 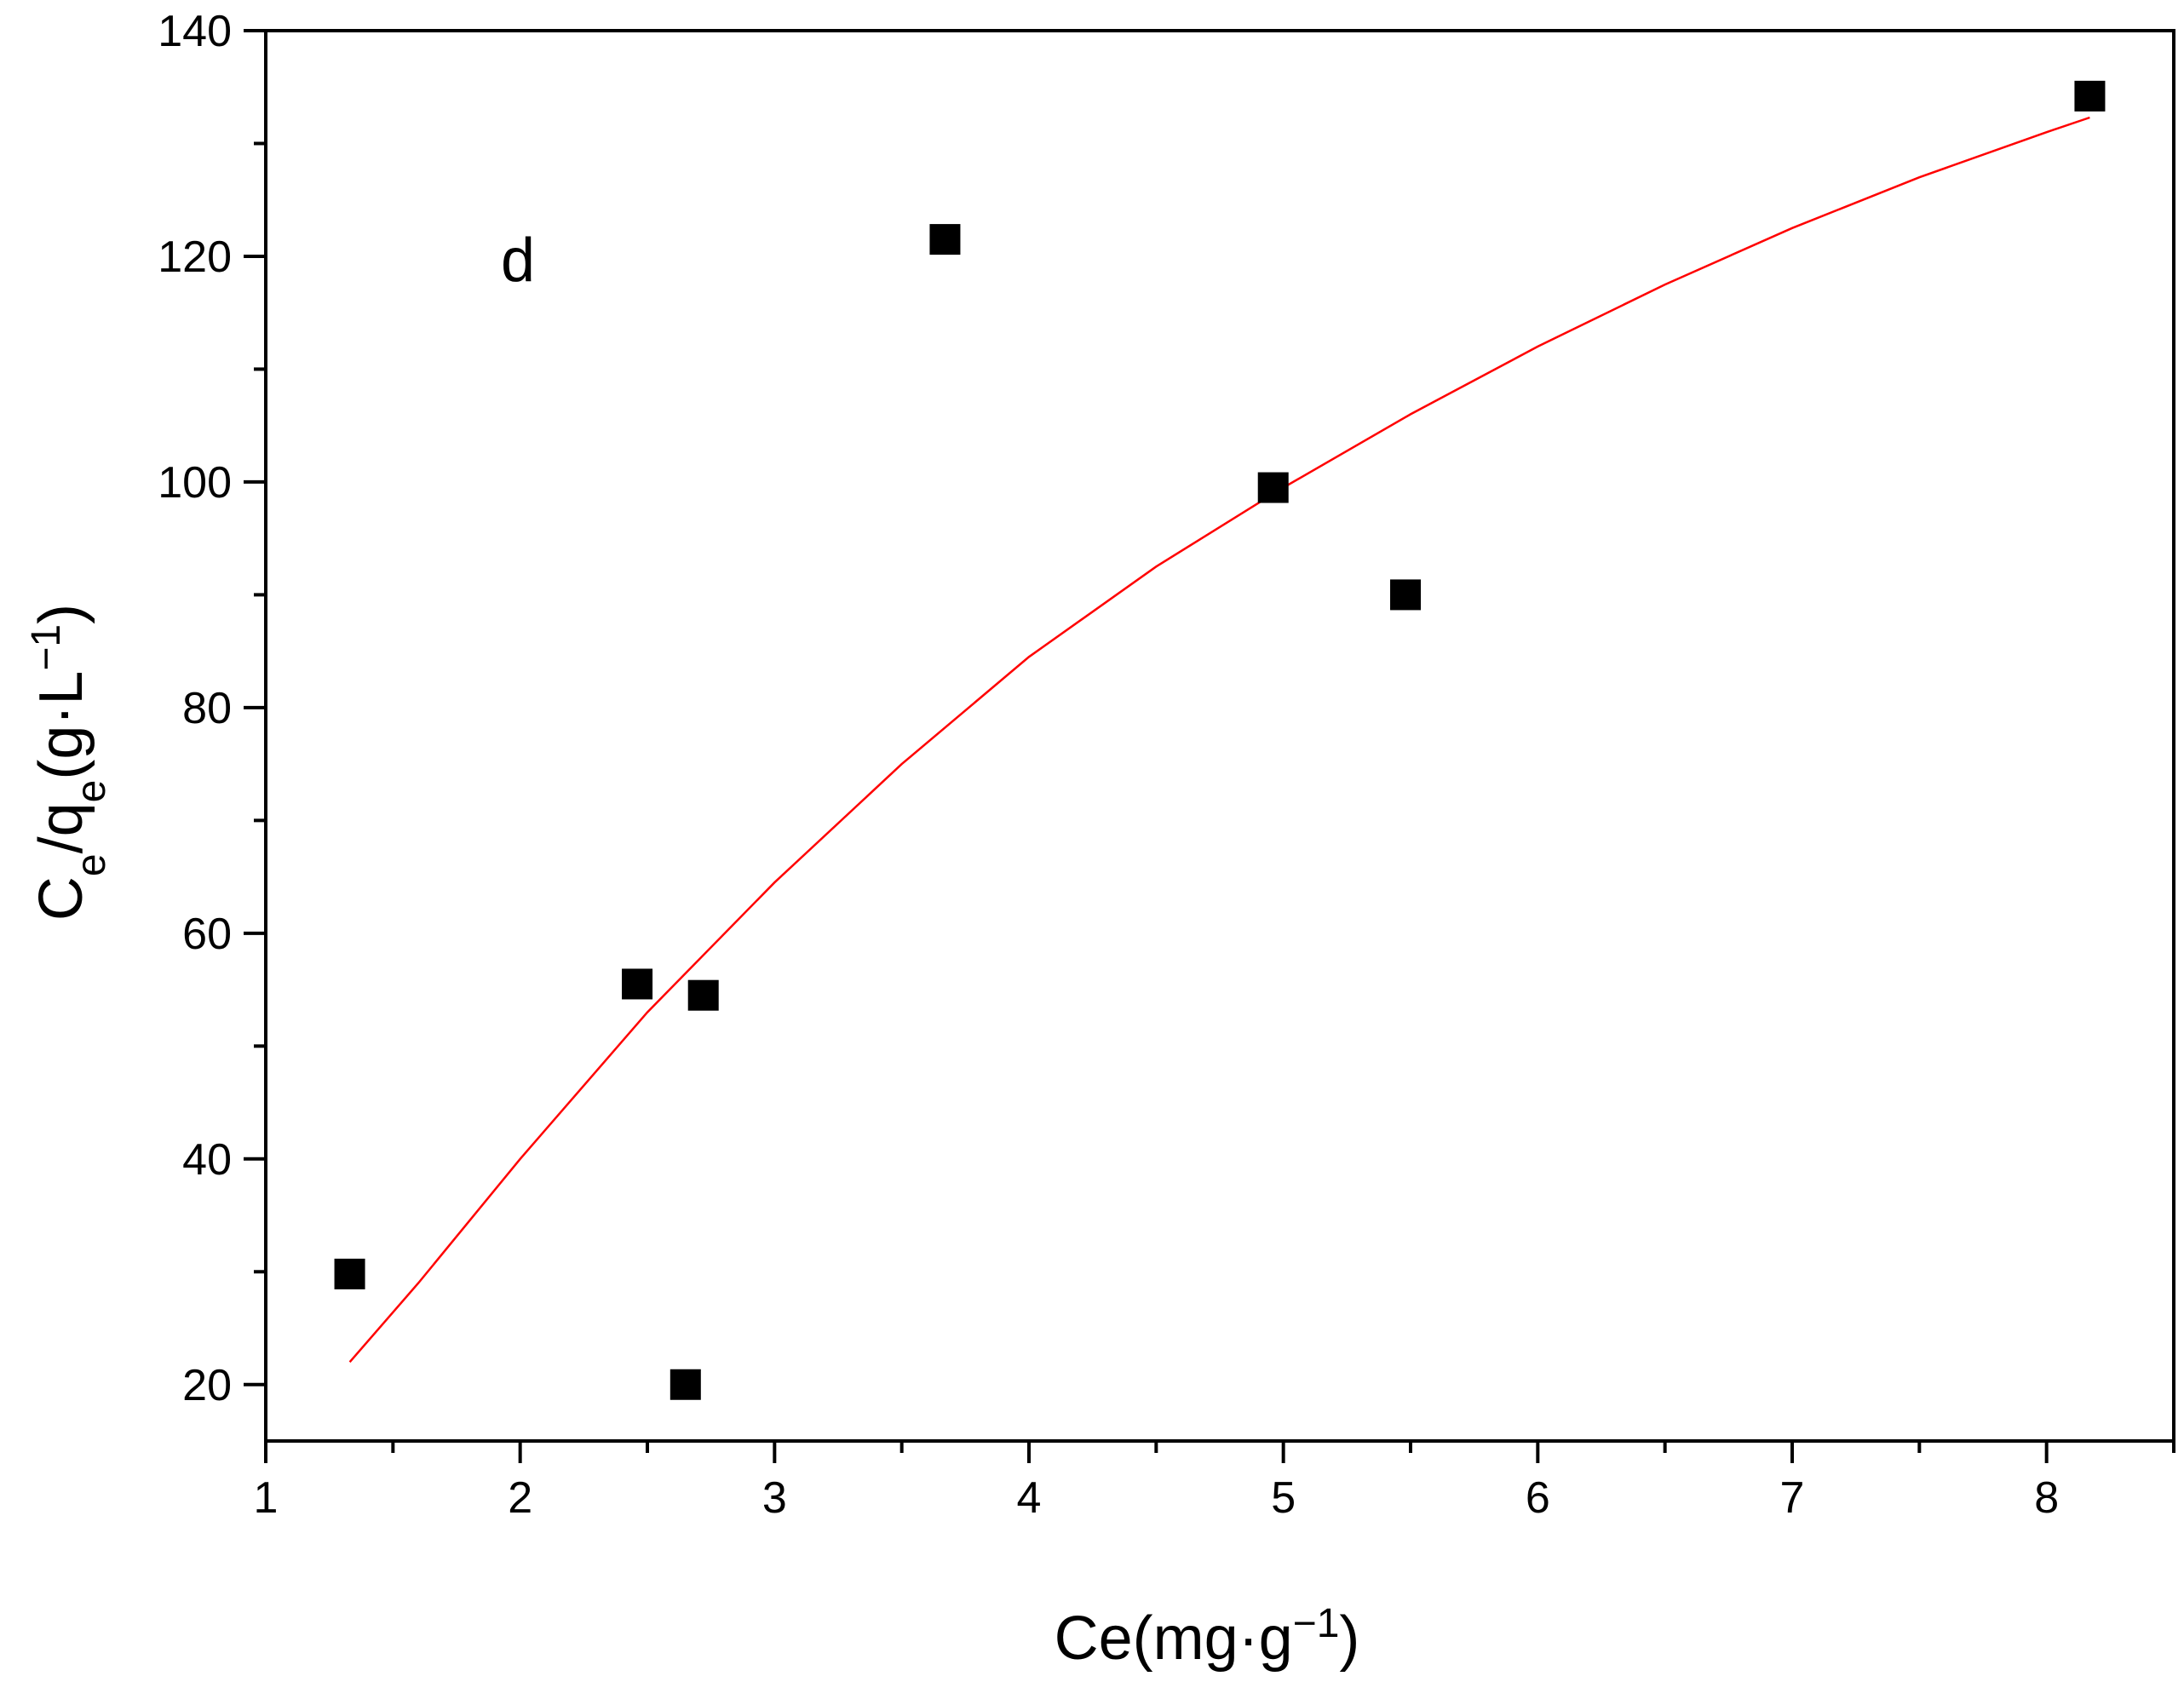 What do you see at coordinates (518, 261) in the screenshot?
I see `panel-annotation: d` at bounding box center [518, 261].